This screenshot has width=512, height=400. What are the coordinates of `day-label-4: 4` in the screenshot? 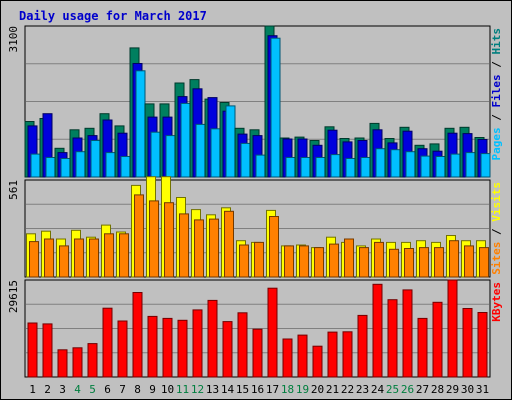 It's located at (77, 389).